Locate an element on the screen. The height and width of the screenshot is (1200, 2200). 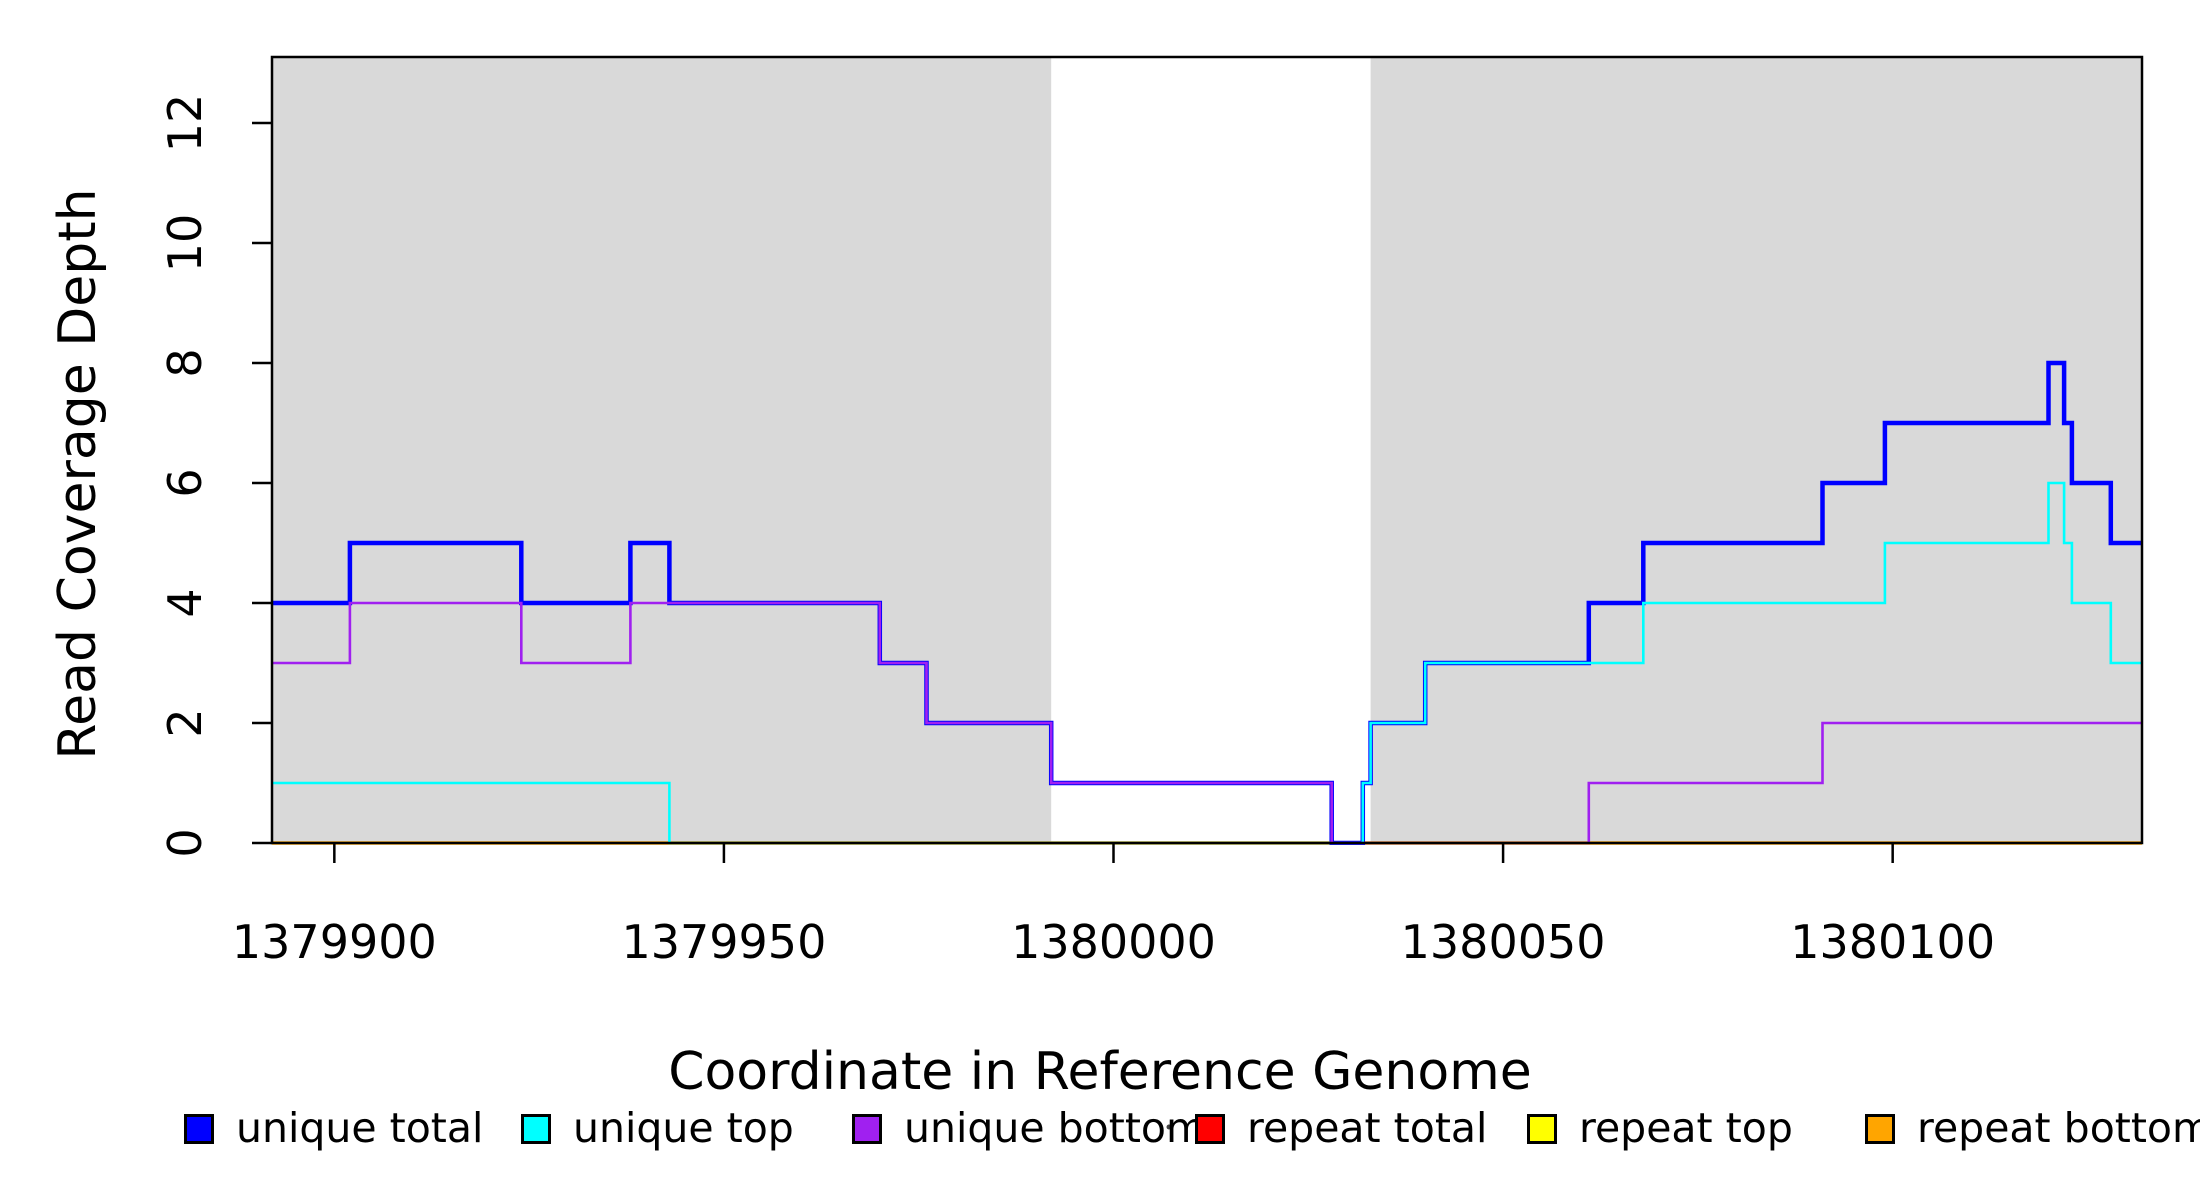
x-tick-label: 1380000 is located at coordinates (1113, 942).